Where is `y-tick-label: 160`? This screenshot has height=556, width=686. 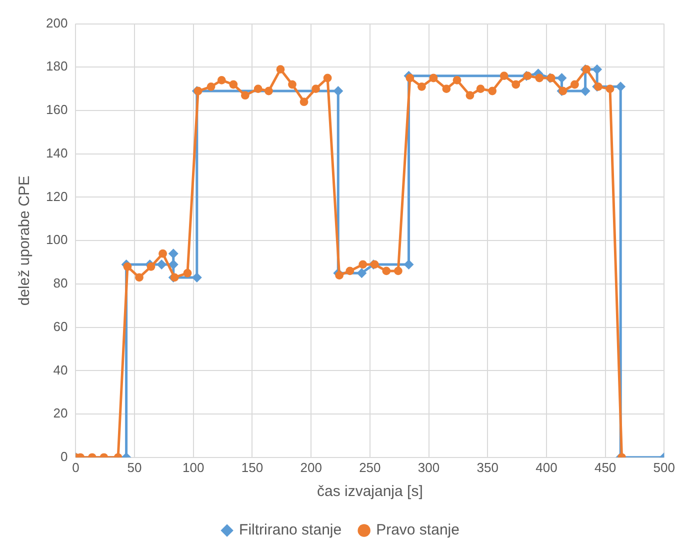 y-tick-label: 160 is located at coordinates (57, 110).